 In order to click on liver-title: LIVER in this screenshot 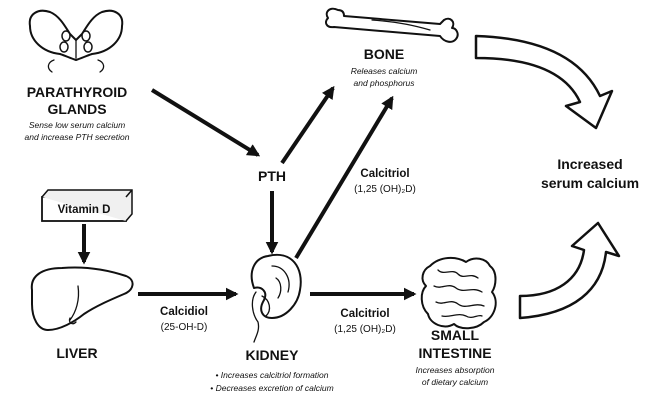, I will do `click(76, 353)`.